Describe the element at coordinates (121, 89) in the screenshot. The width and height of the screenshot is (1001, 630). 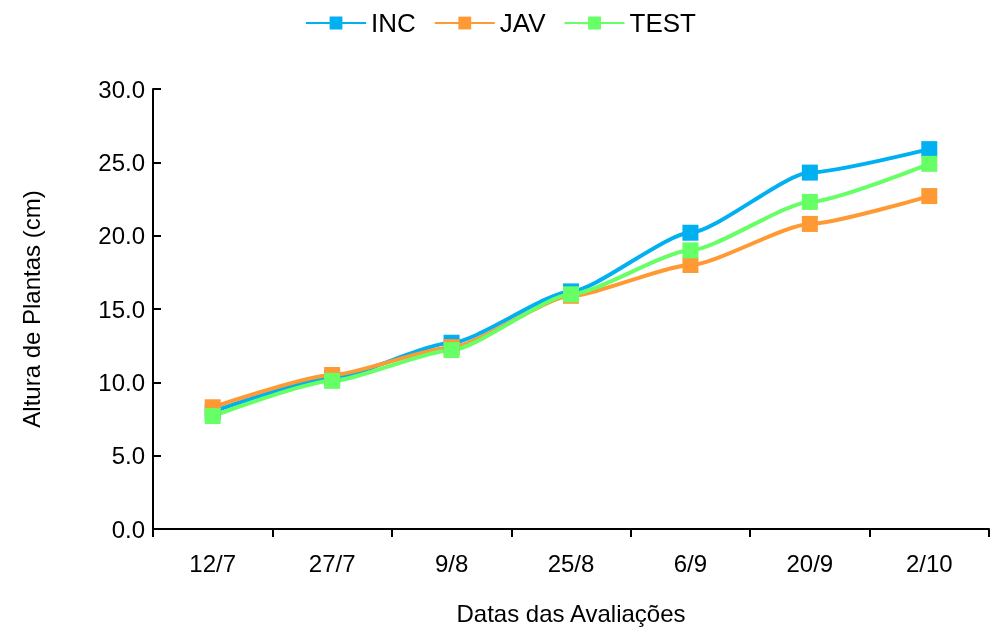
I see `y-tick-label: 30.0` at that location.